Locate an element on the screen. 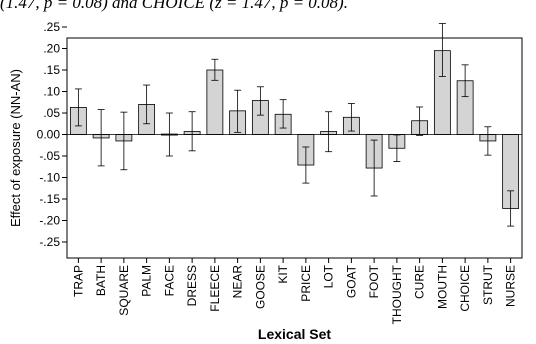 The width and height of the screenshot is (536, 344). x-tick-label-trap: TRAP is located at coordinates (78, 281).